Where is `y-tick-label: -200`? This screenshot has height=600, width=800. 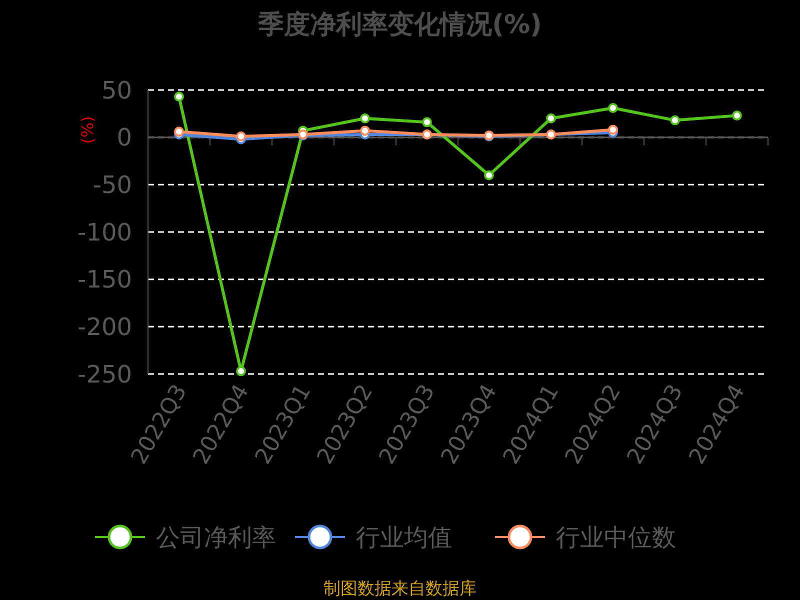
y-tick-label: -200 is located at coordinates (105, 327).